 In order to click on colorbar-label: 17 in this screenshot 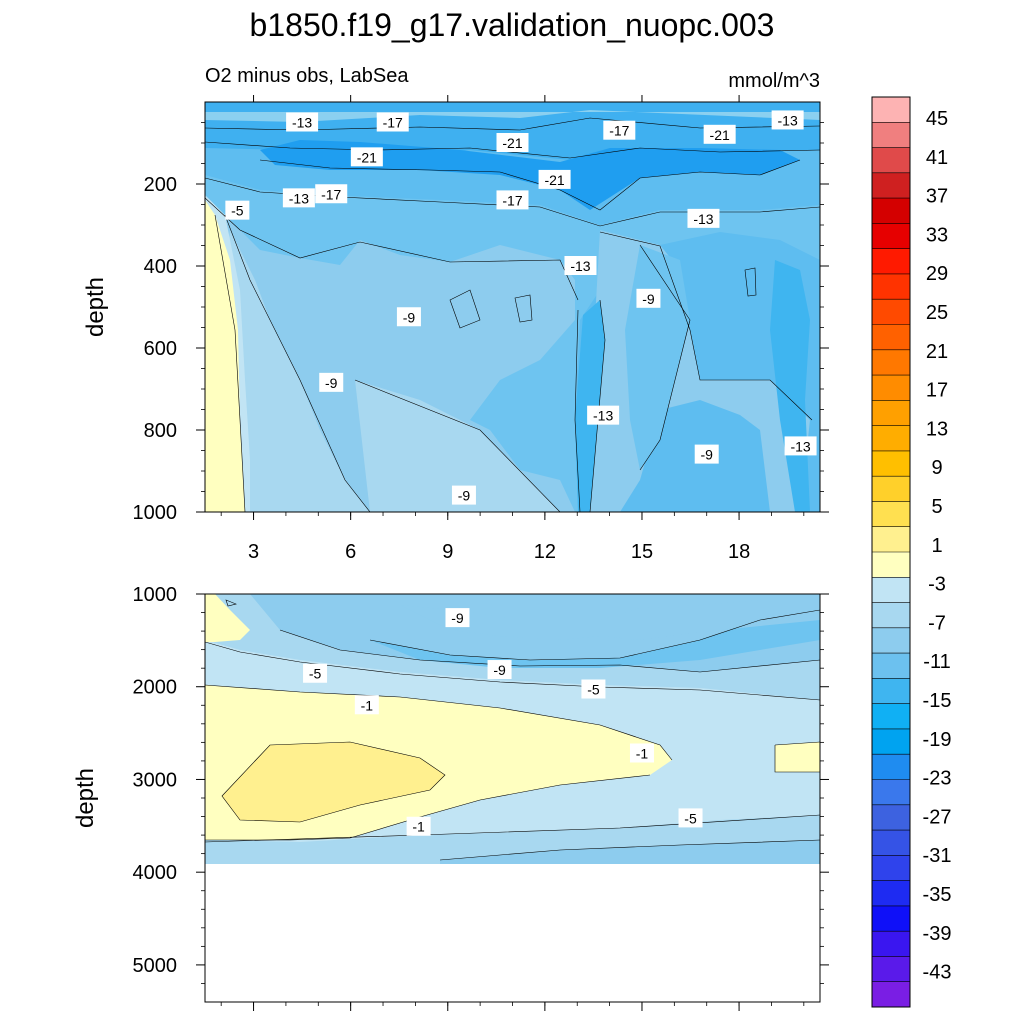, I will do `click(937, 391)`.